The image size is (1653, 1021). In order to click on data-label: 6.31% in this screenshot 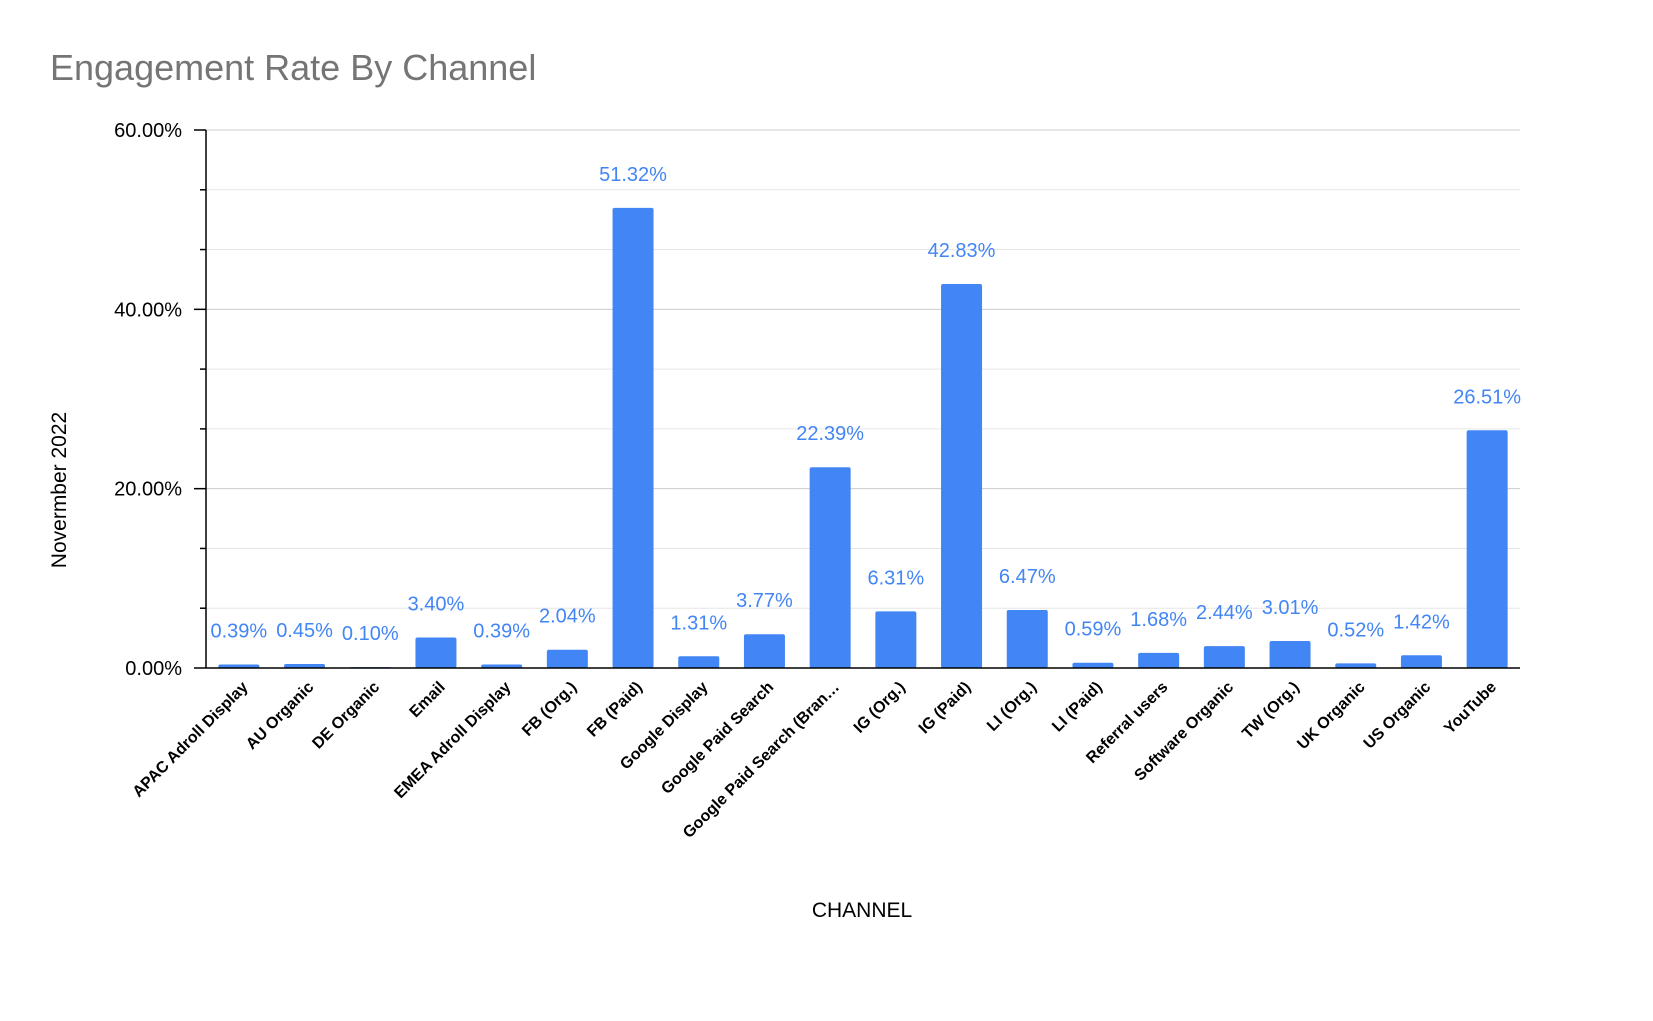, I will do `click(895, 578)`.